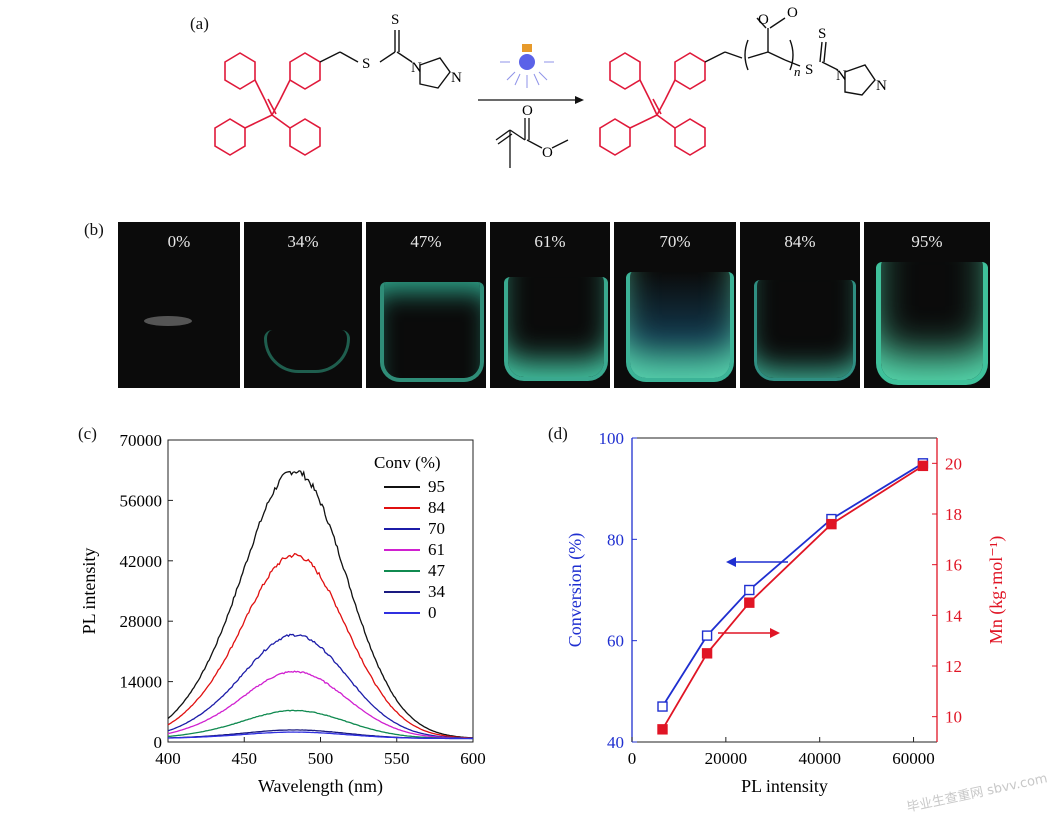  Describe the element at coordinates (395, 20) in the screenshot. I see `reactant-s-thione: S` at that location.